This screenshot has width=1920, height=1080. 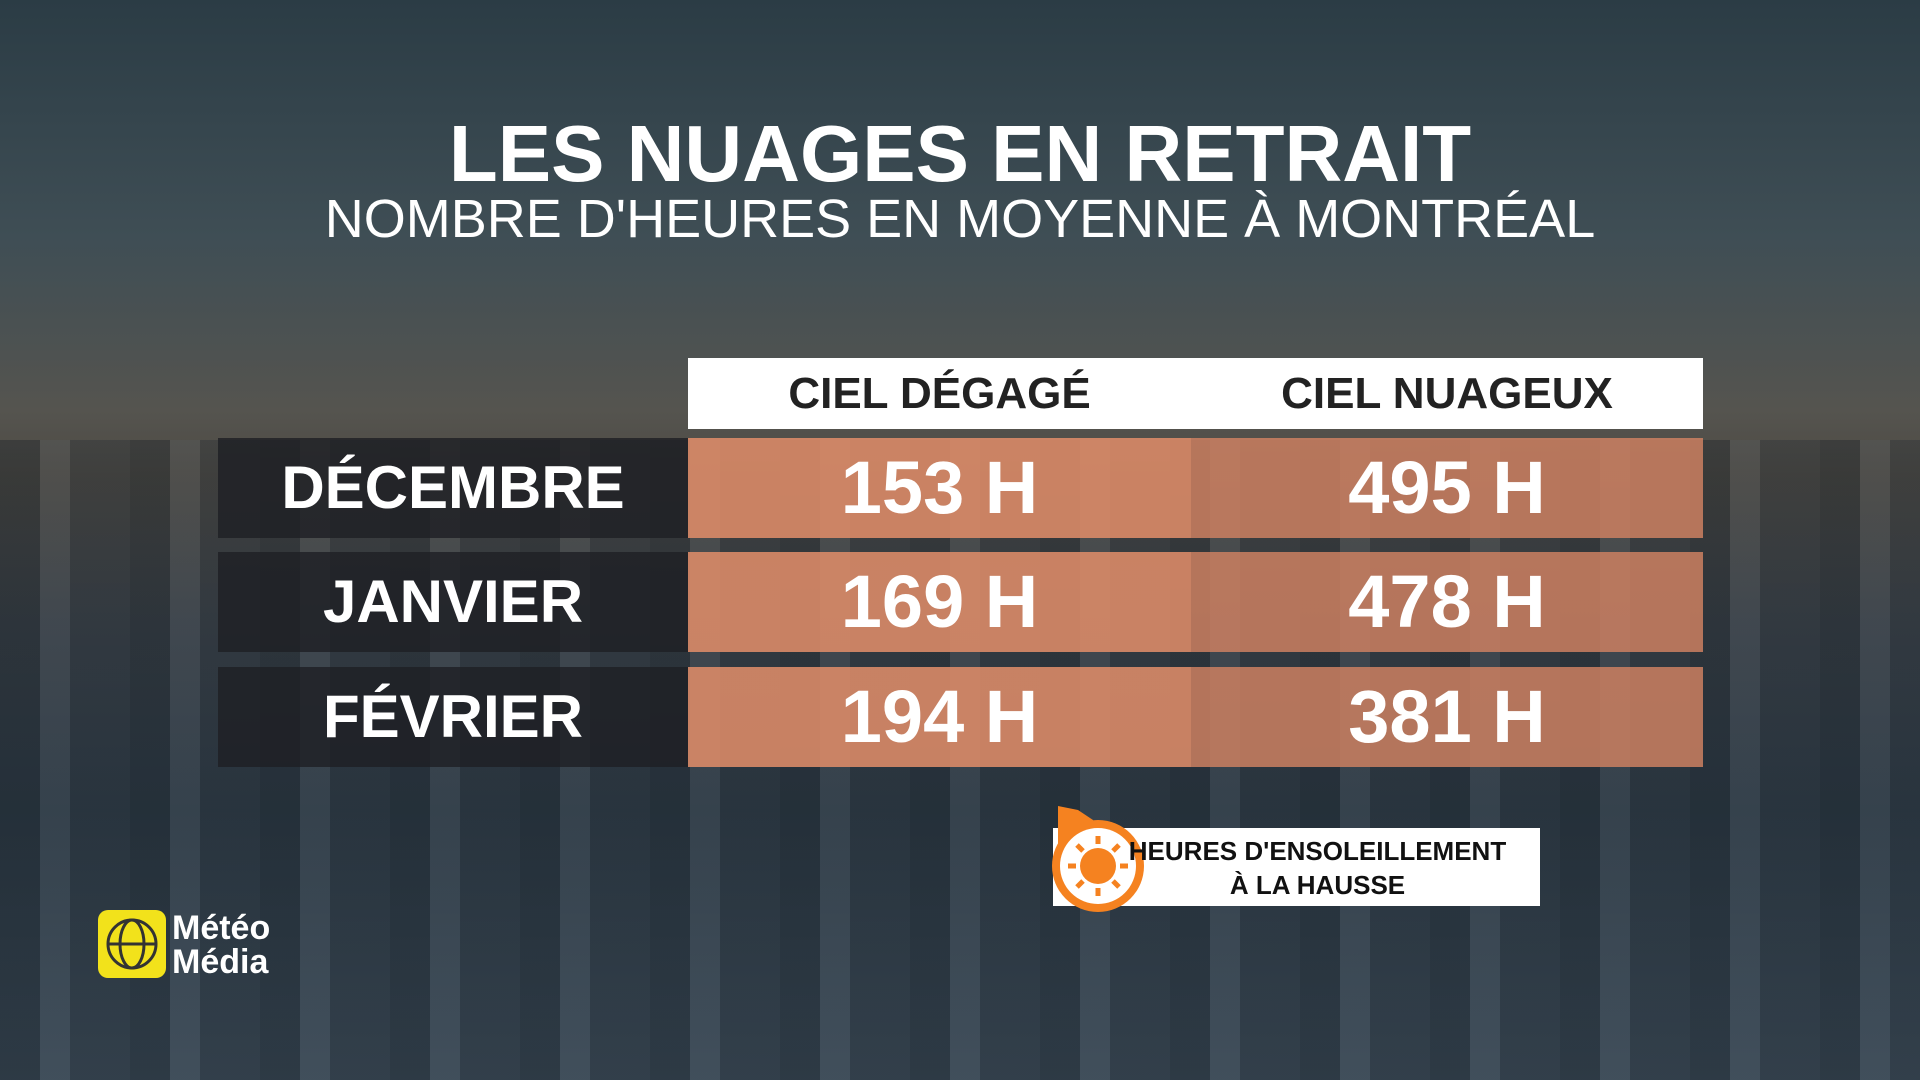 I want to click on badge-text: À LA HAUSSE, so click(x=1317, y=885).